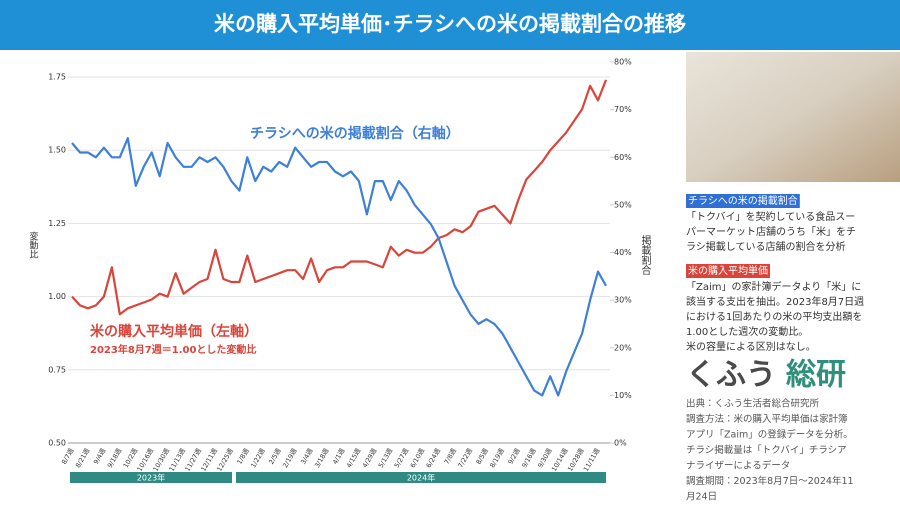  What do you see at coordinates (57, 77) in the screenshot?
I see `y-tick-label: 1.75` at bounding box center [57, 77].